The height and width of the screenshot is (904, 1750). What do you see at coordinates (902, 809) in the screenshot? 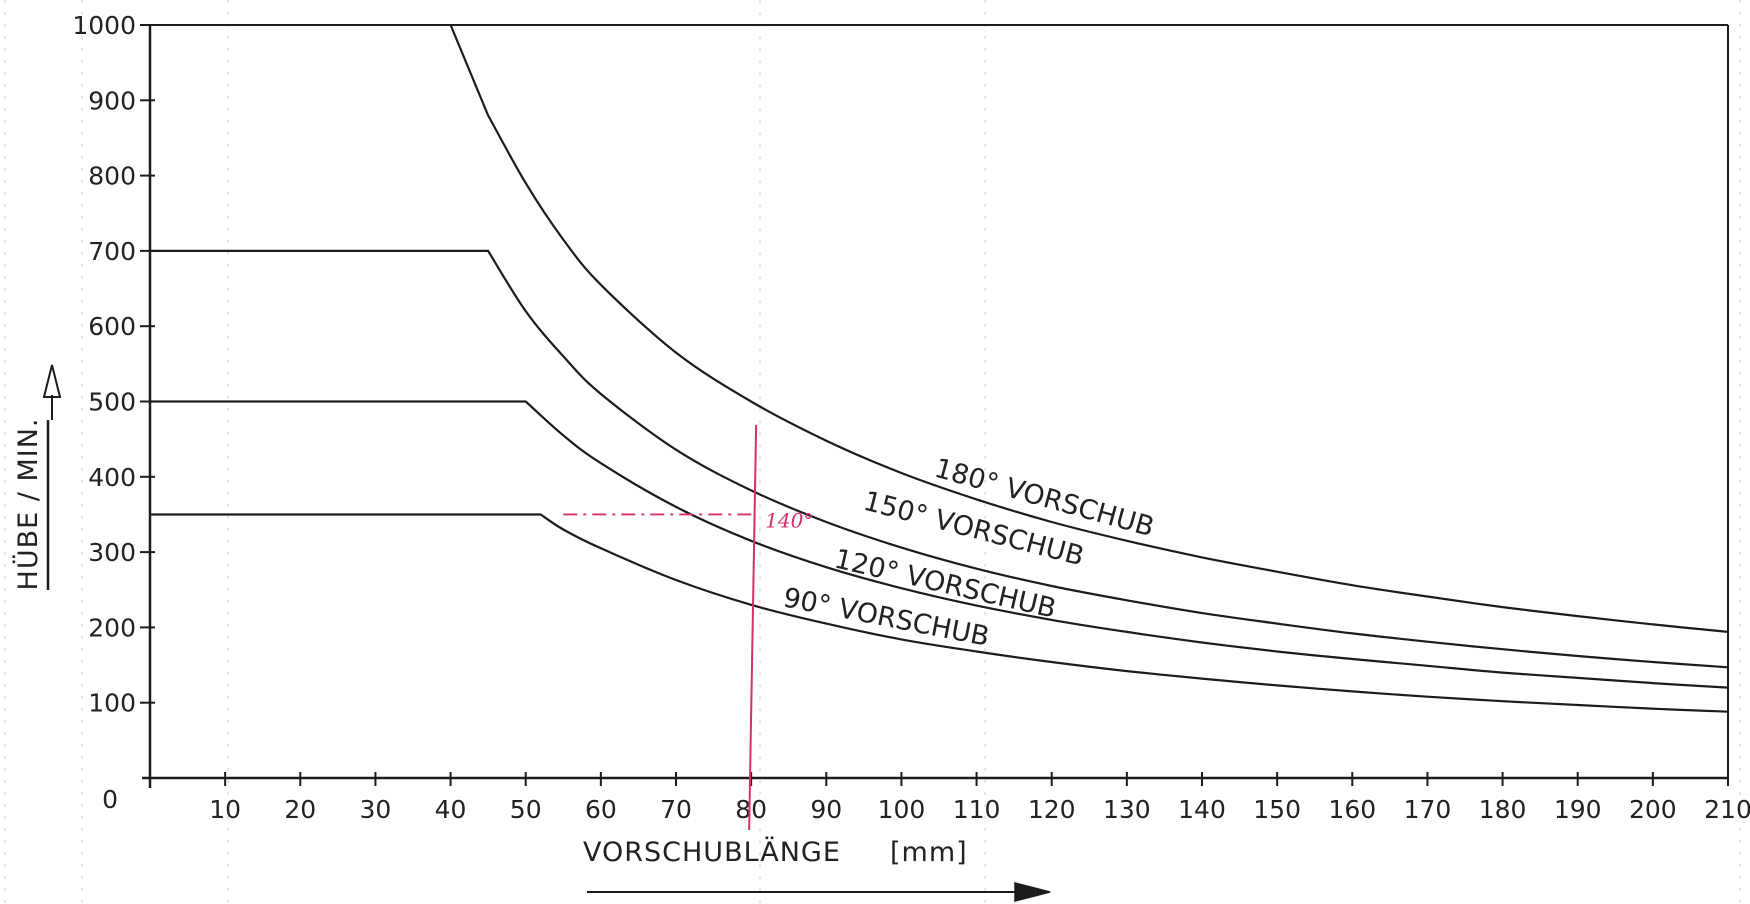
I see `x-tick-label: 100` at bounding box center [902, 809].